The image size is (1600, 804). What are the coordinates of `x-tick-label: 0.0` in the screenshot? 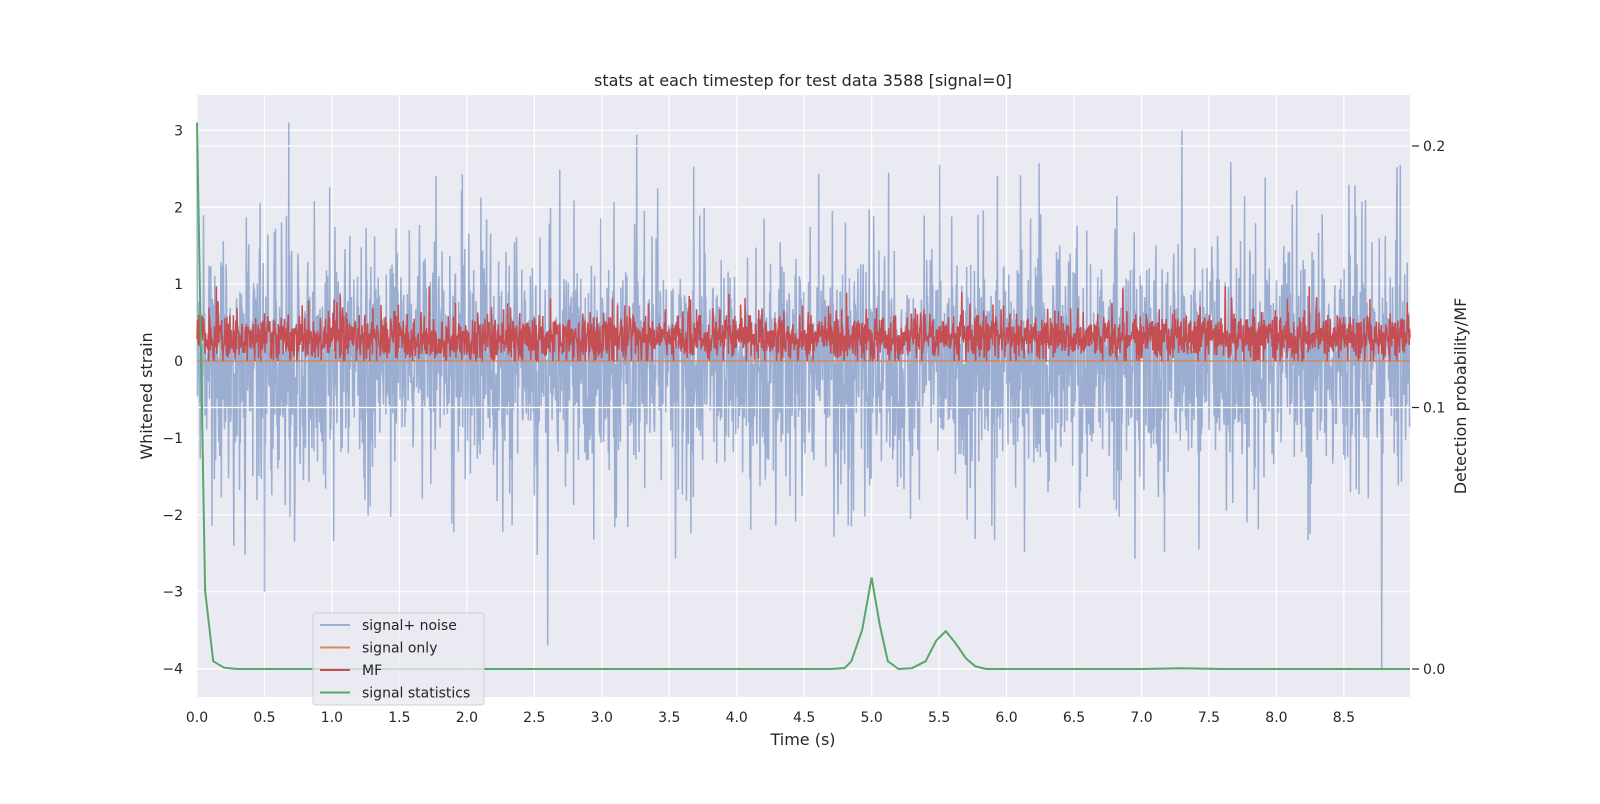 It's located at (197, 718).